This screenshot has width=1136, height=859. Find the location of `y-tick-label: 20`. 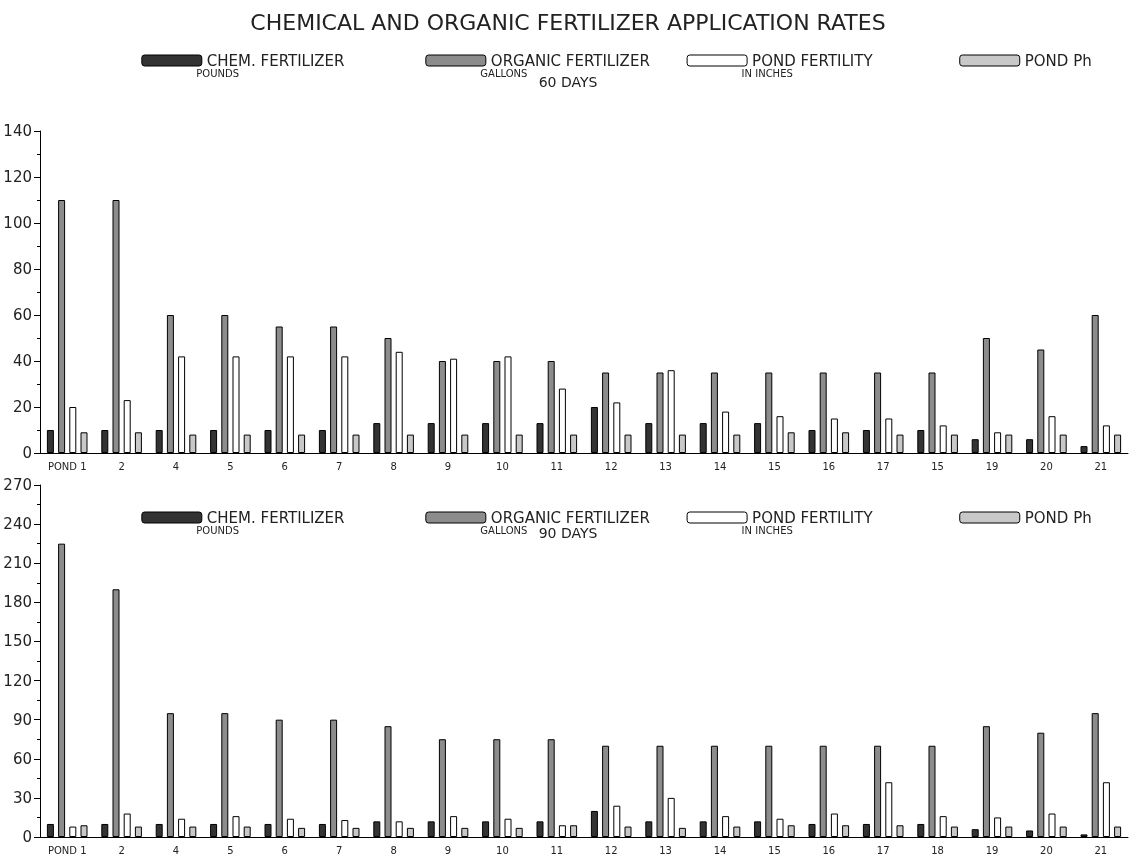

y-tick-label: 20 is located at coordinates (22, 407).